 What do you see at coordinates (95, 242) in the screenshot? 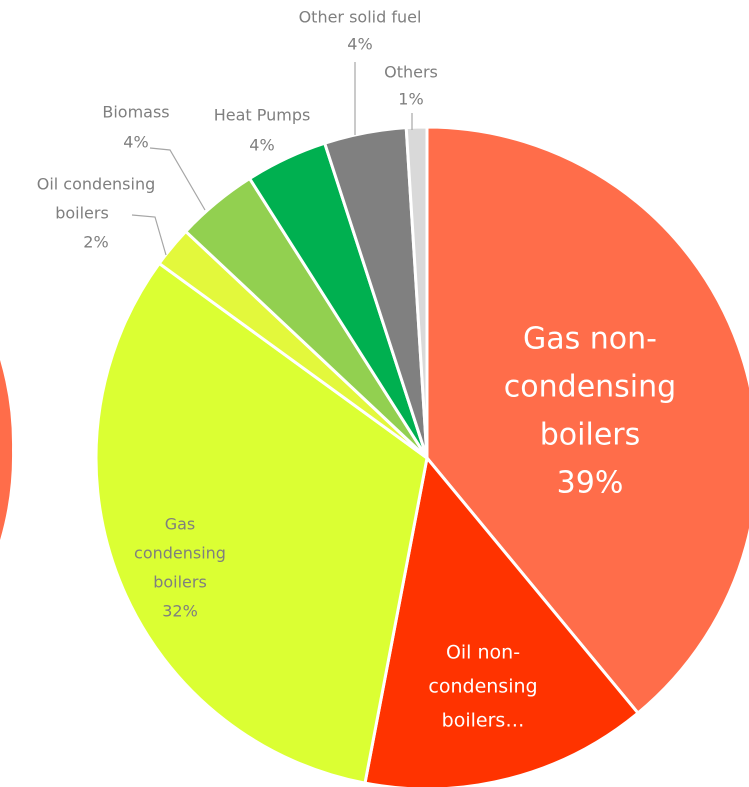
I see `value-label: 2%` at bounding box center [95, 242].